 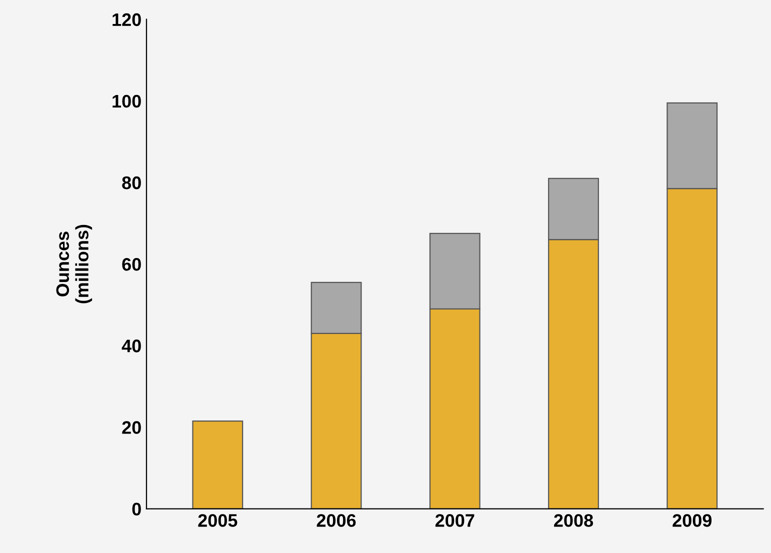 I want to click on x-tick-label: 2009, so click(x=692, y=520).